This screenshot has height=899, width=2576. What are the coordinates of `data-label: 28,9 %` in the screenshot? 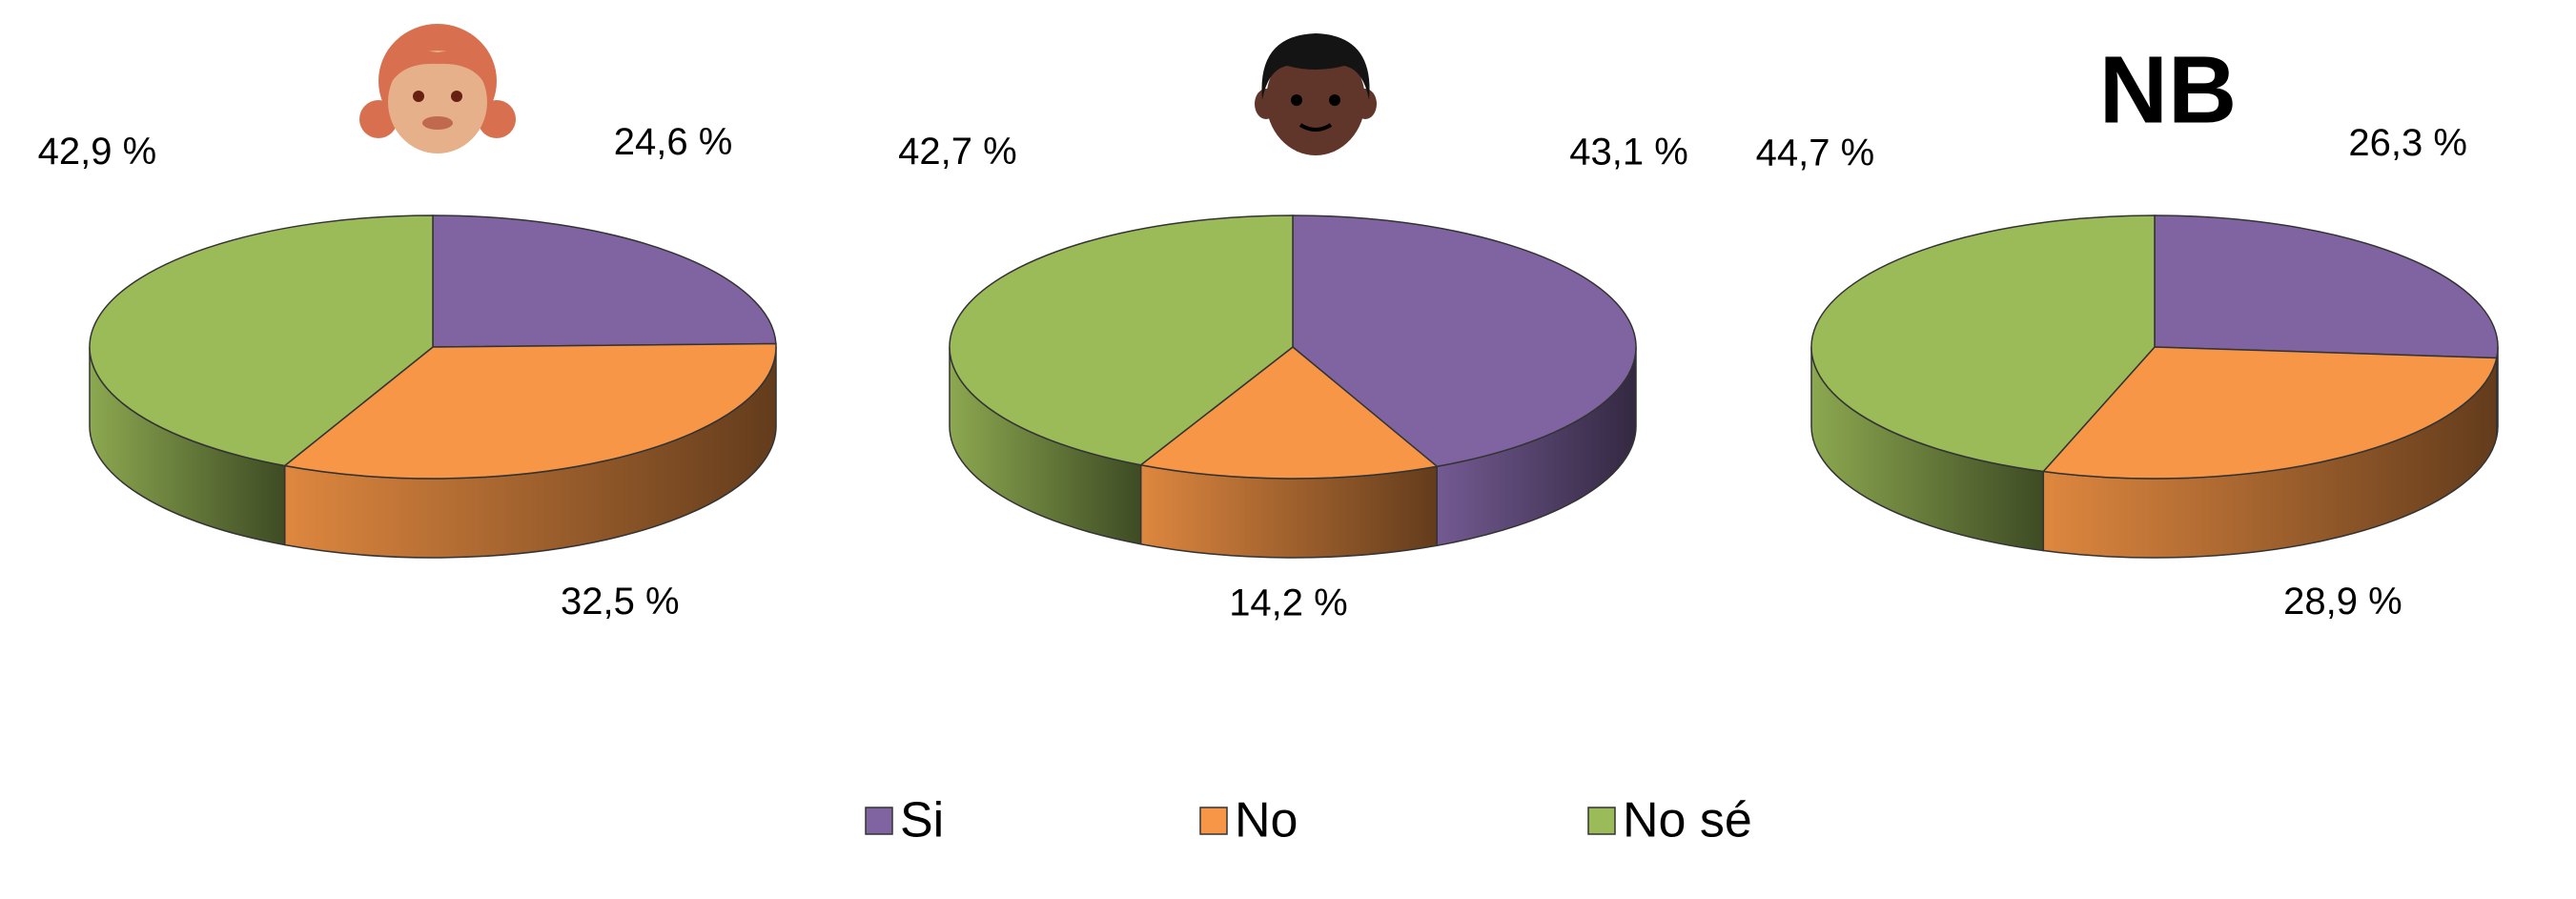 It's located at (2342, 602).